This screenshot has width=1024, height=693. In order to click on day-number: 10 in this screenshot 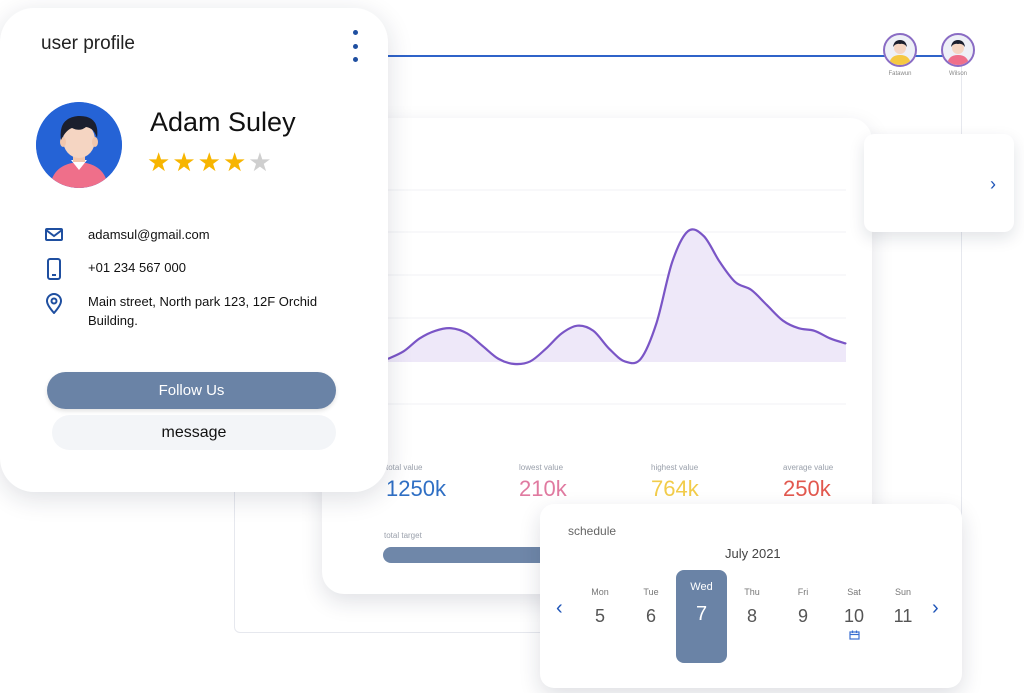, I will do `click(854, 616)`.